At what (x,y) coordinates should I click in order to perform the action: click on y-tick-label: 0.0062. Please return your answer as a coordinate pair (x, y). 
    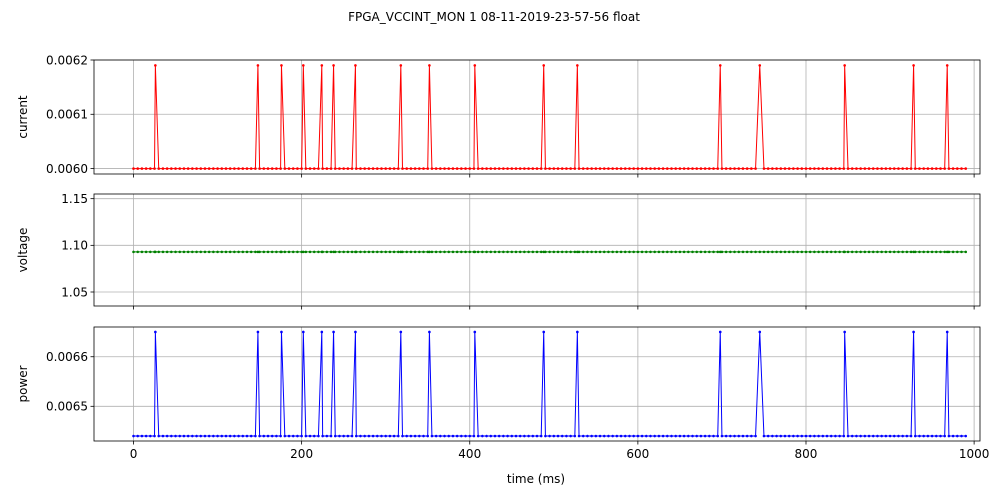
    Looking at the image, I should click on (67, 60).